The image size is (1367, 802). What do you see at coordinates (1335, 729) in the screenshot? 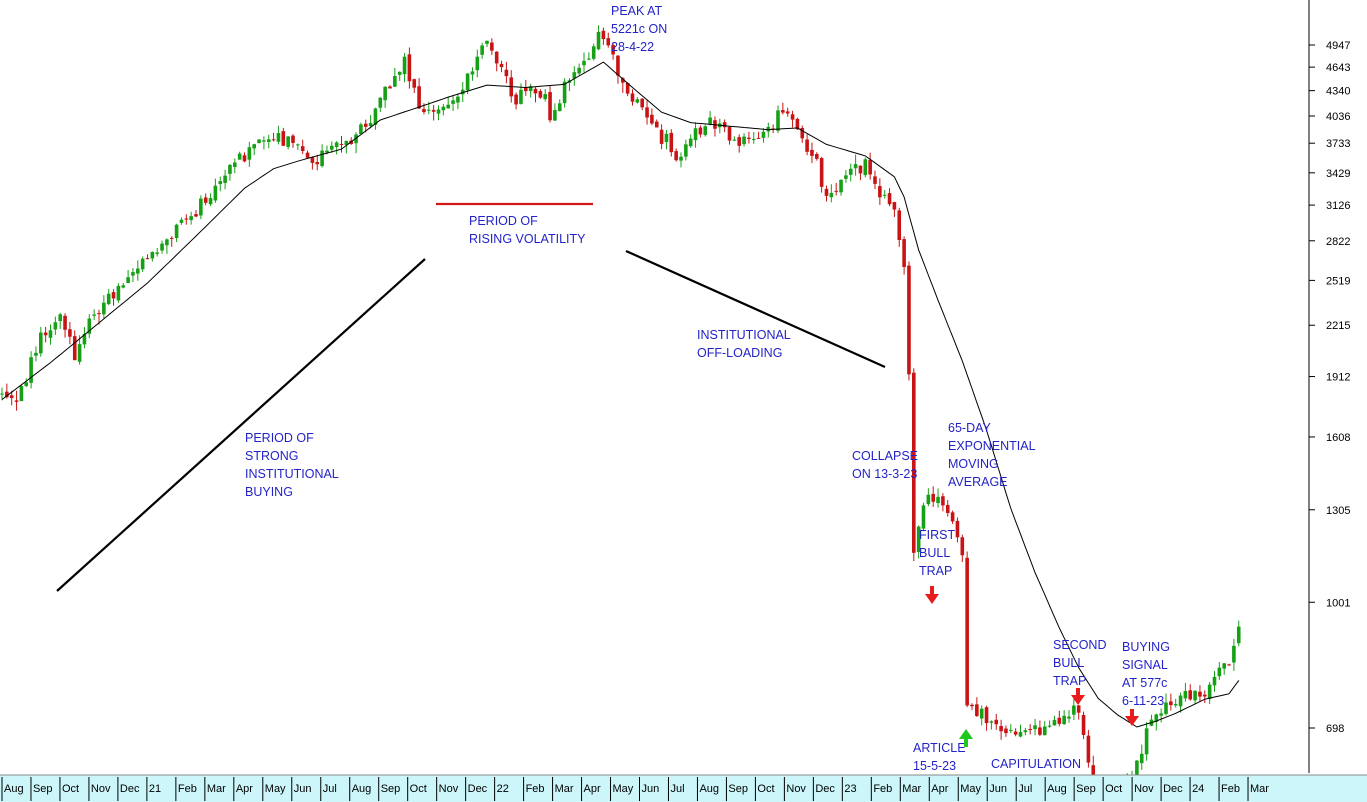
I see `y-tick-label: 698` at bounding box center [1335, 729].